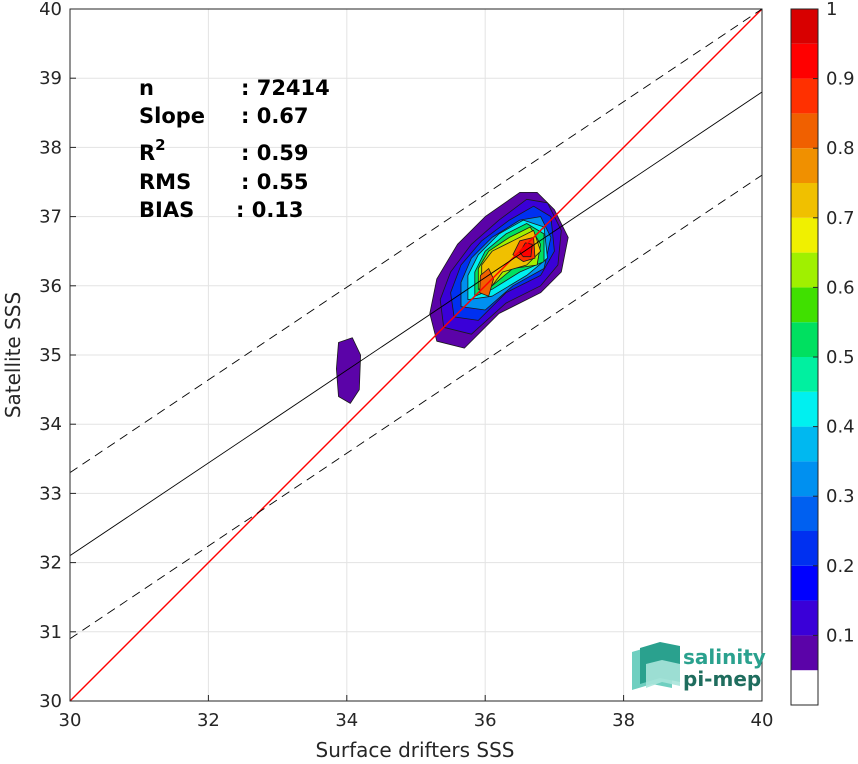 The image size is (858, 764). What do you see at coordinates (840, 218) in the screenshot?
I see `colorbar-tick-label-6: 0.7` at bounding box center [840, 218].